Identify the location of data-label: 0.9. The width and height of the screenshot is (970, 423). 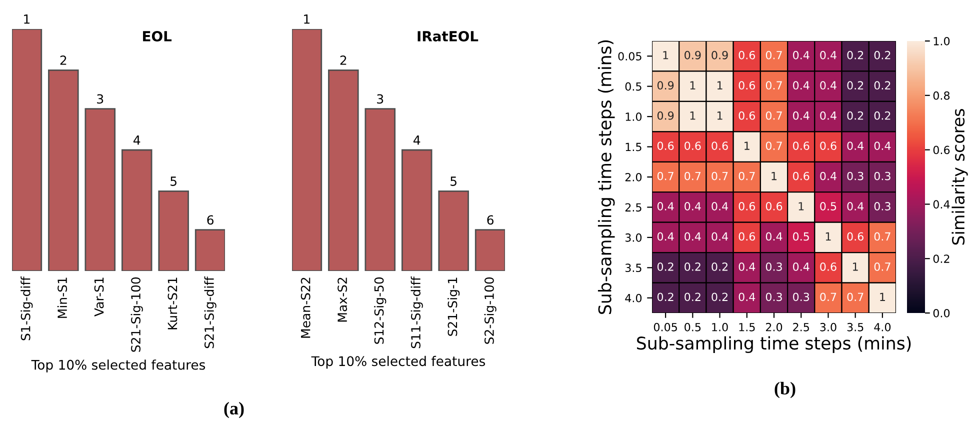
(665, 85).